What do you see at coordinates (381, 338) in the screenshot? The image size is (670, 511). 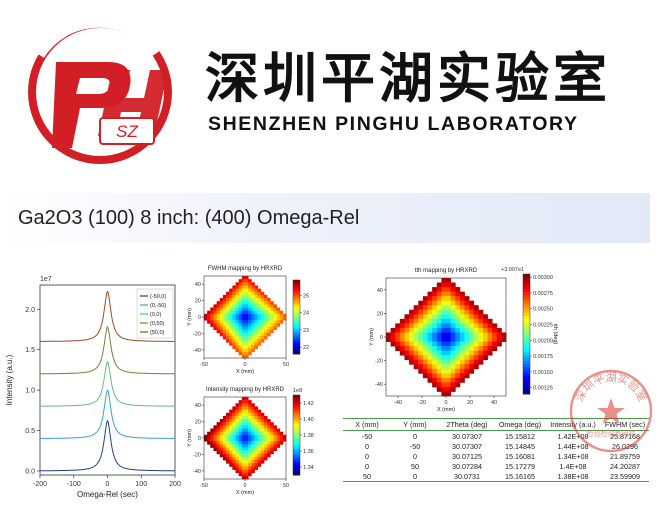 I see `y-tick-label: 0` at bounding box center [381, 338].